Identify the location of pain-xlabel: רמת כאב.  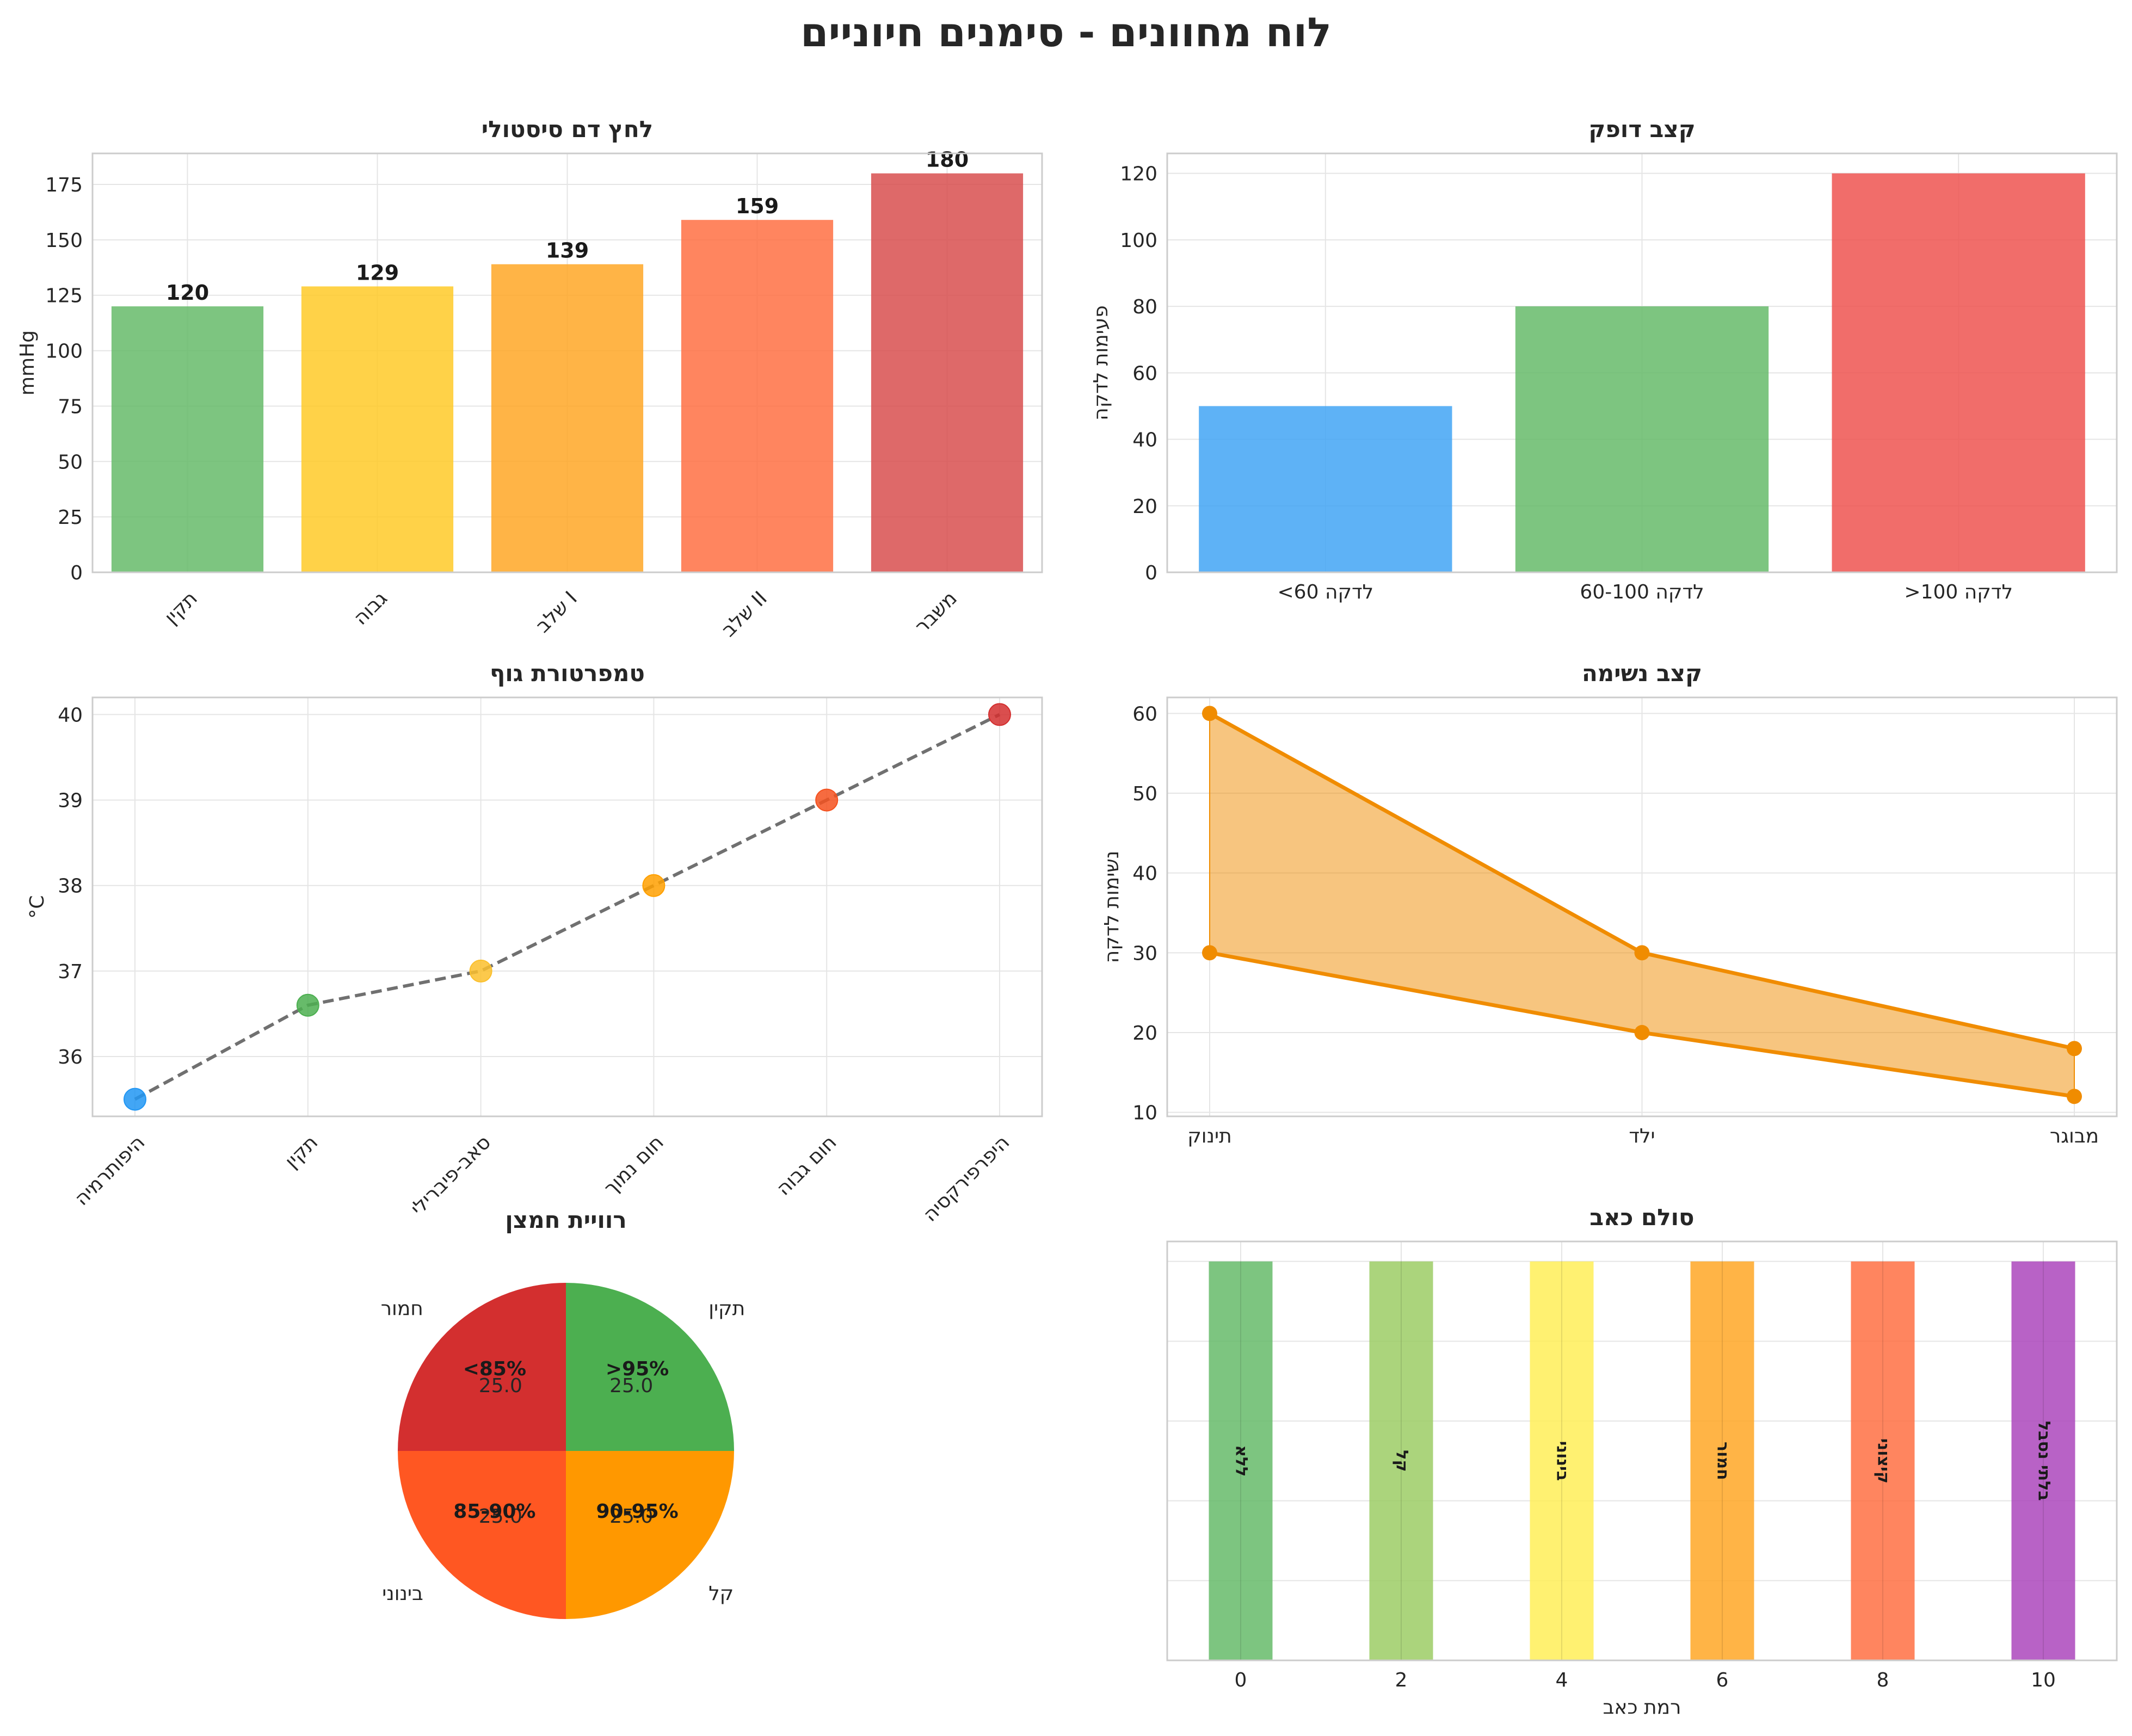
(1642, 1707).